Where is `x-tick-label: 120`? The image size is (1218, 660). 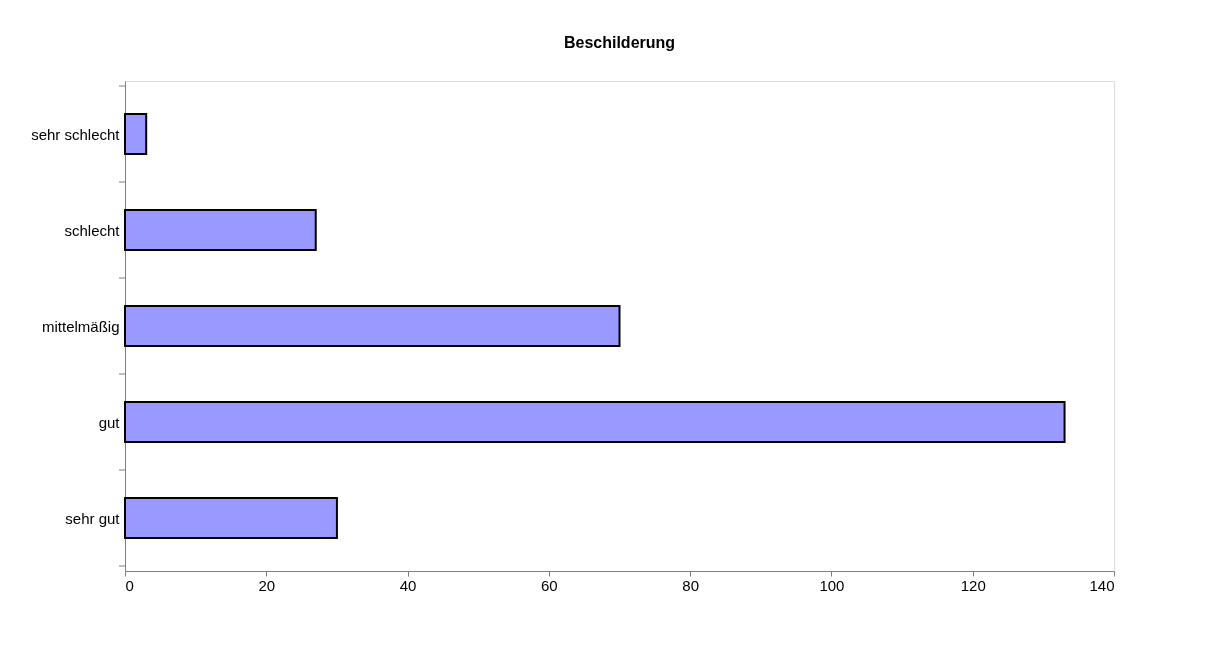
x-tick-label: 120 is located at coordinates (973, 585).